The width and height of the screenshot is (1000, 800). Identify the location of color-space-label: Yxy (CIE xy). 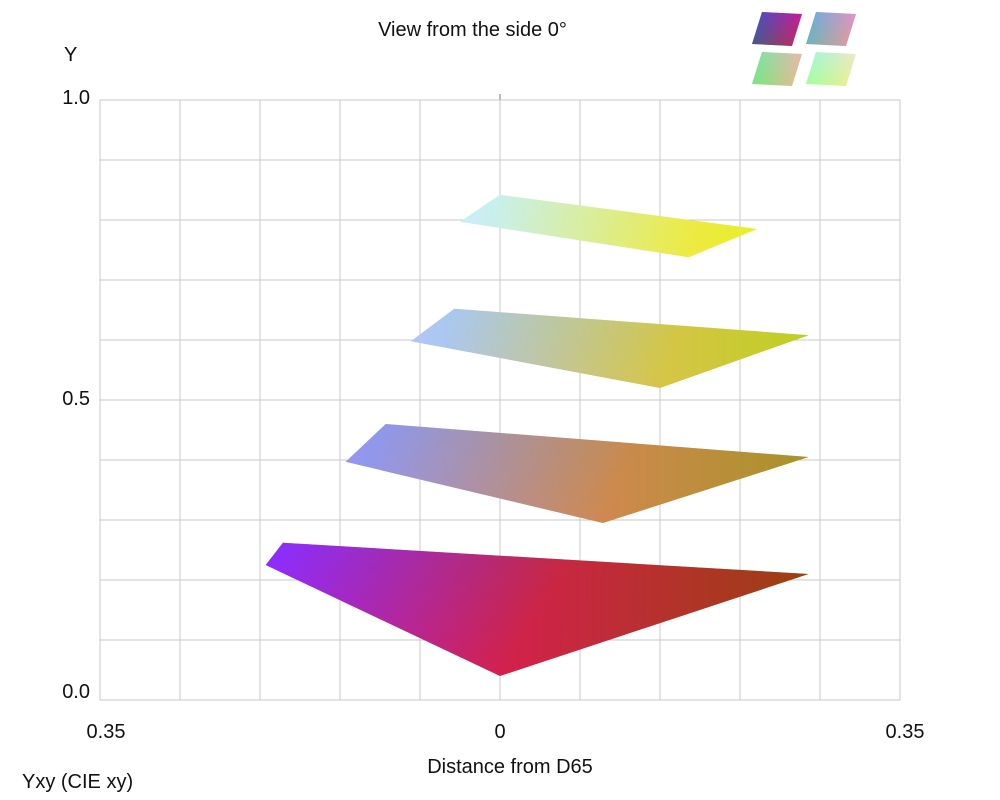
(78, 782).